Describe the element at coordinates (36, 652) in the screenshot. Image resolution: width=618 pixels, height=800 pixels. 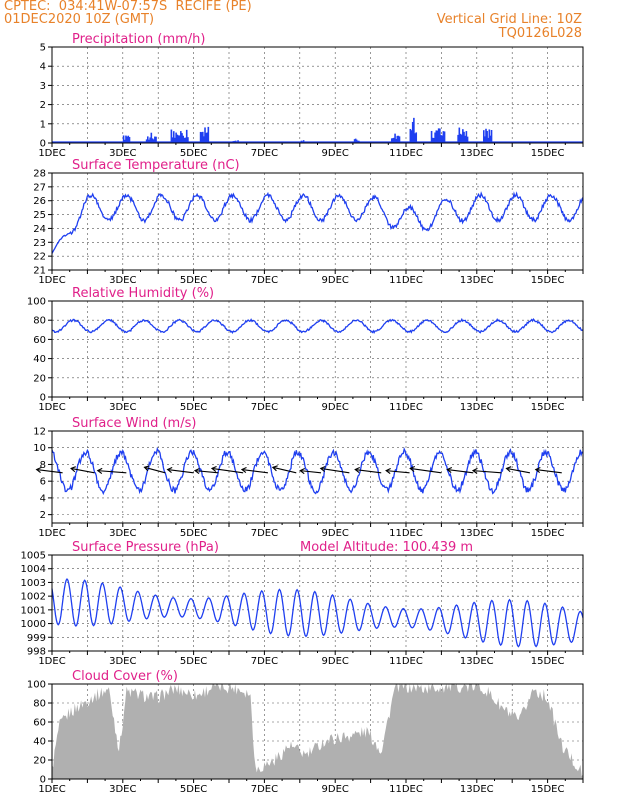
I see `y-tick-label: 998` at that location.